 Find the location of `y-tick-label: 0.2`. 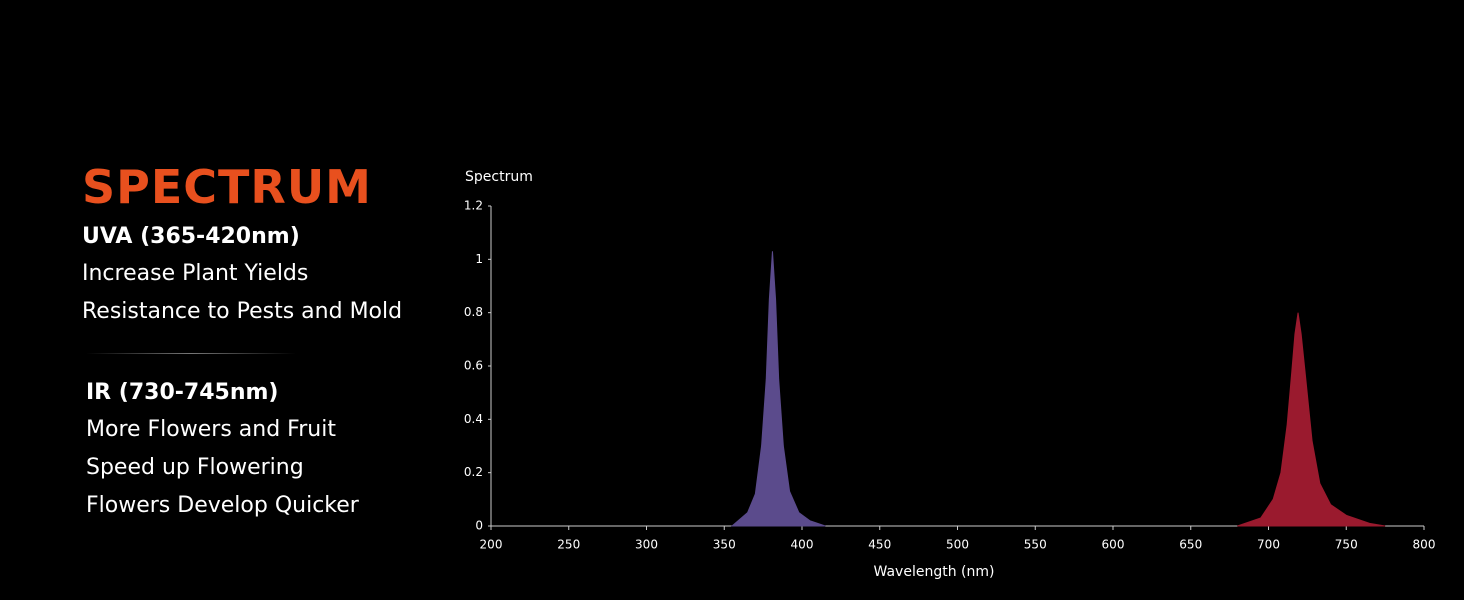

y-tick-label: 0.2 is located at coordinates (473, 472).